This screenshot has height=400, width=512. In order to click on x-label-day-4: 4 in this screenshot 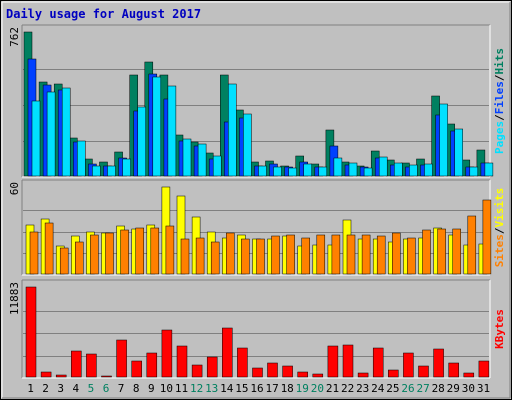, I will do `click(75, 388)`.